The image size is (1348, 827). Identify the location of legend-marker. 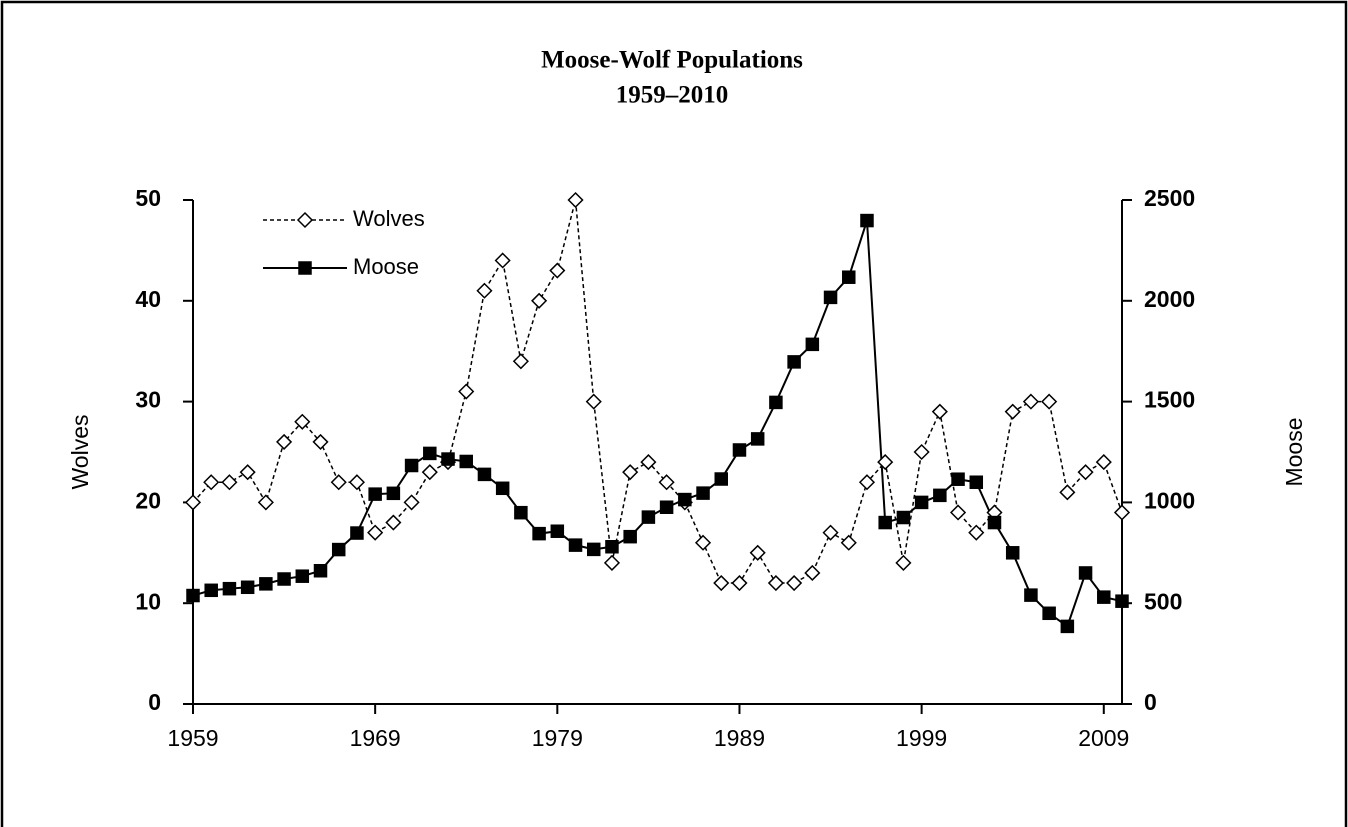
(305, 220).